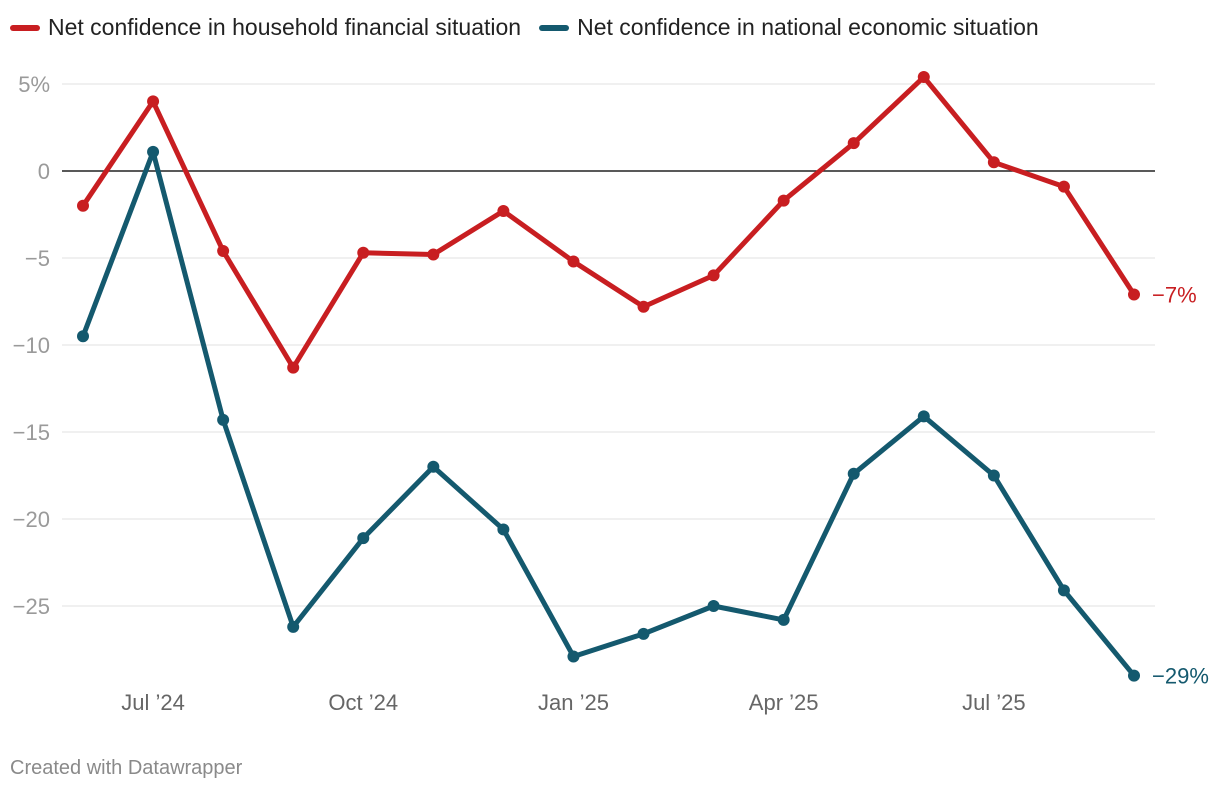  I want to click on footer-credit: Created with Datawrapper, so click(126, 768).